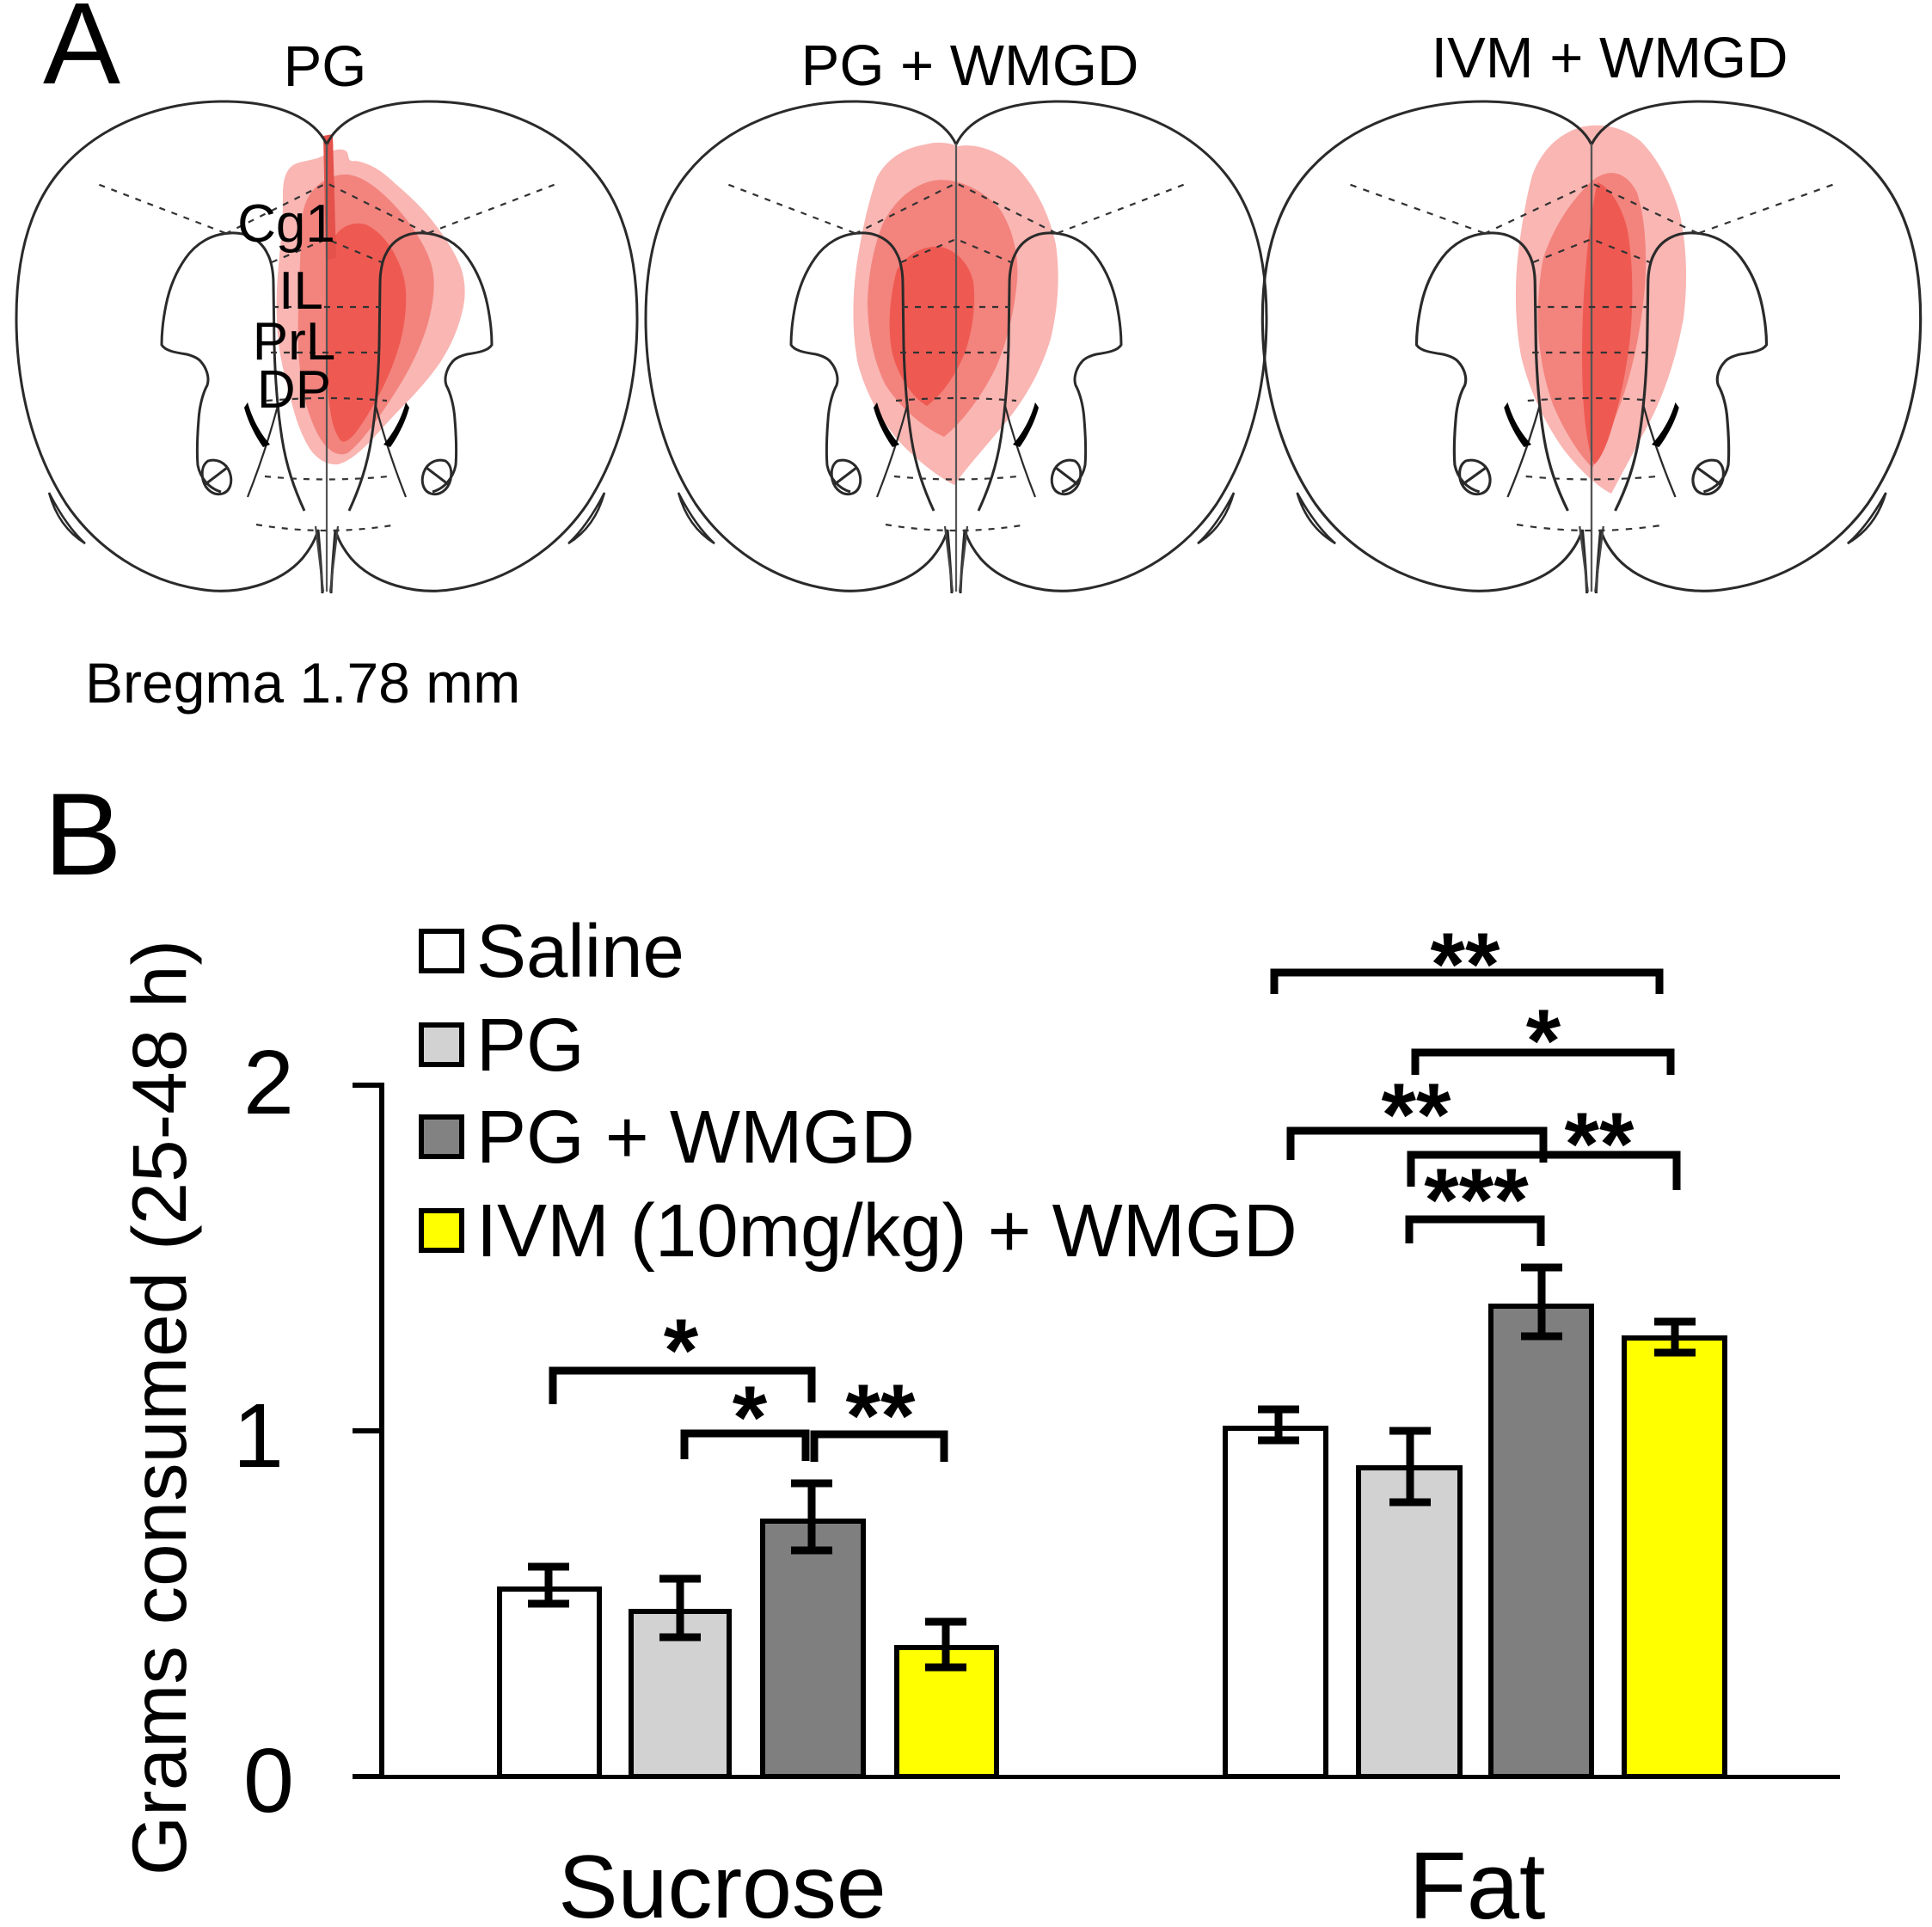 This screenshot has width=1932, height=1927. What do you see at coordinates (294, 390) in the screenshot?
I see `svg-text: DP` at bounding box center [294, 390].